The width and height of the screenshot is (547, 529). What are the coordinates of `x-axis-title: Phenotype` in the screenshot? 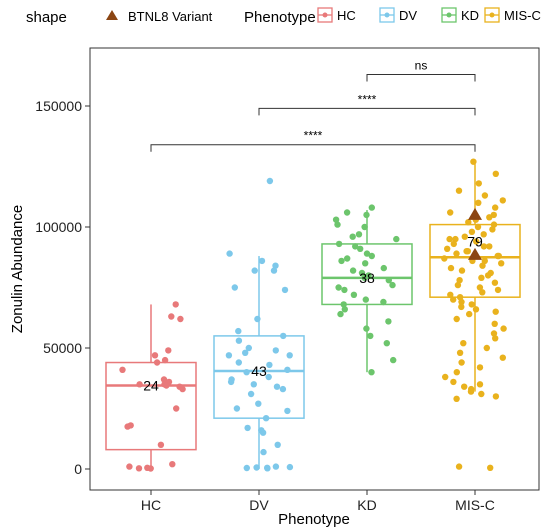 It's located at (314, 519).